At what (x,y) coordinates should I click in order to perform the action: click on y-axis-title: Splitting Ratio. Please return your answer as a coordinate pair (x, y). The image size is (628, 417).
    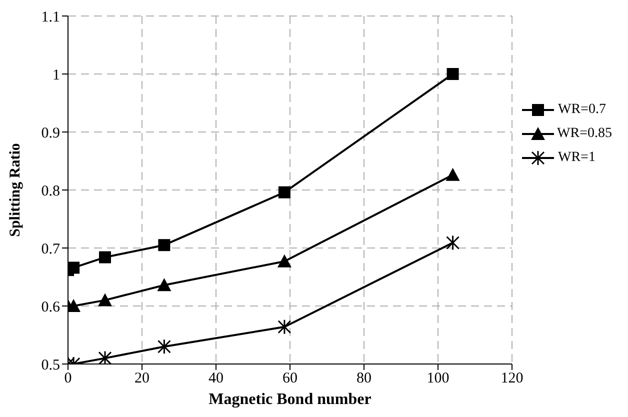
    Looking at the image, I should click on (15, 190).